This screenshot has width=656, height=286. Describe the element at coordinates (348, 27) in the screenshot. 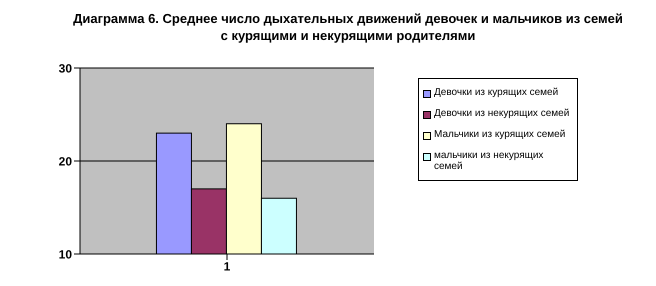

I see `chart-title: Диаграмма 6. Среднее число дыхательных движений девочек и мальчиков из семей с курящими и некурящими родителями` at that location.